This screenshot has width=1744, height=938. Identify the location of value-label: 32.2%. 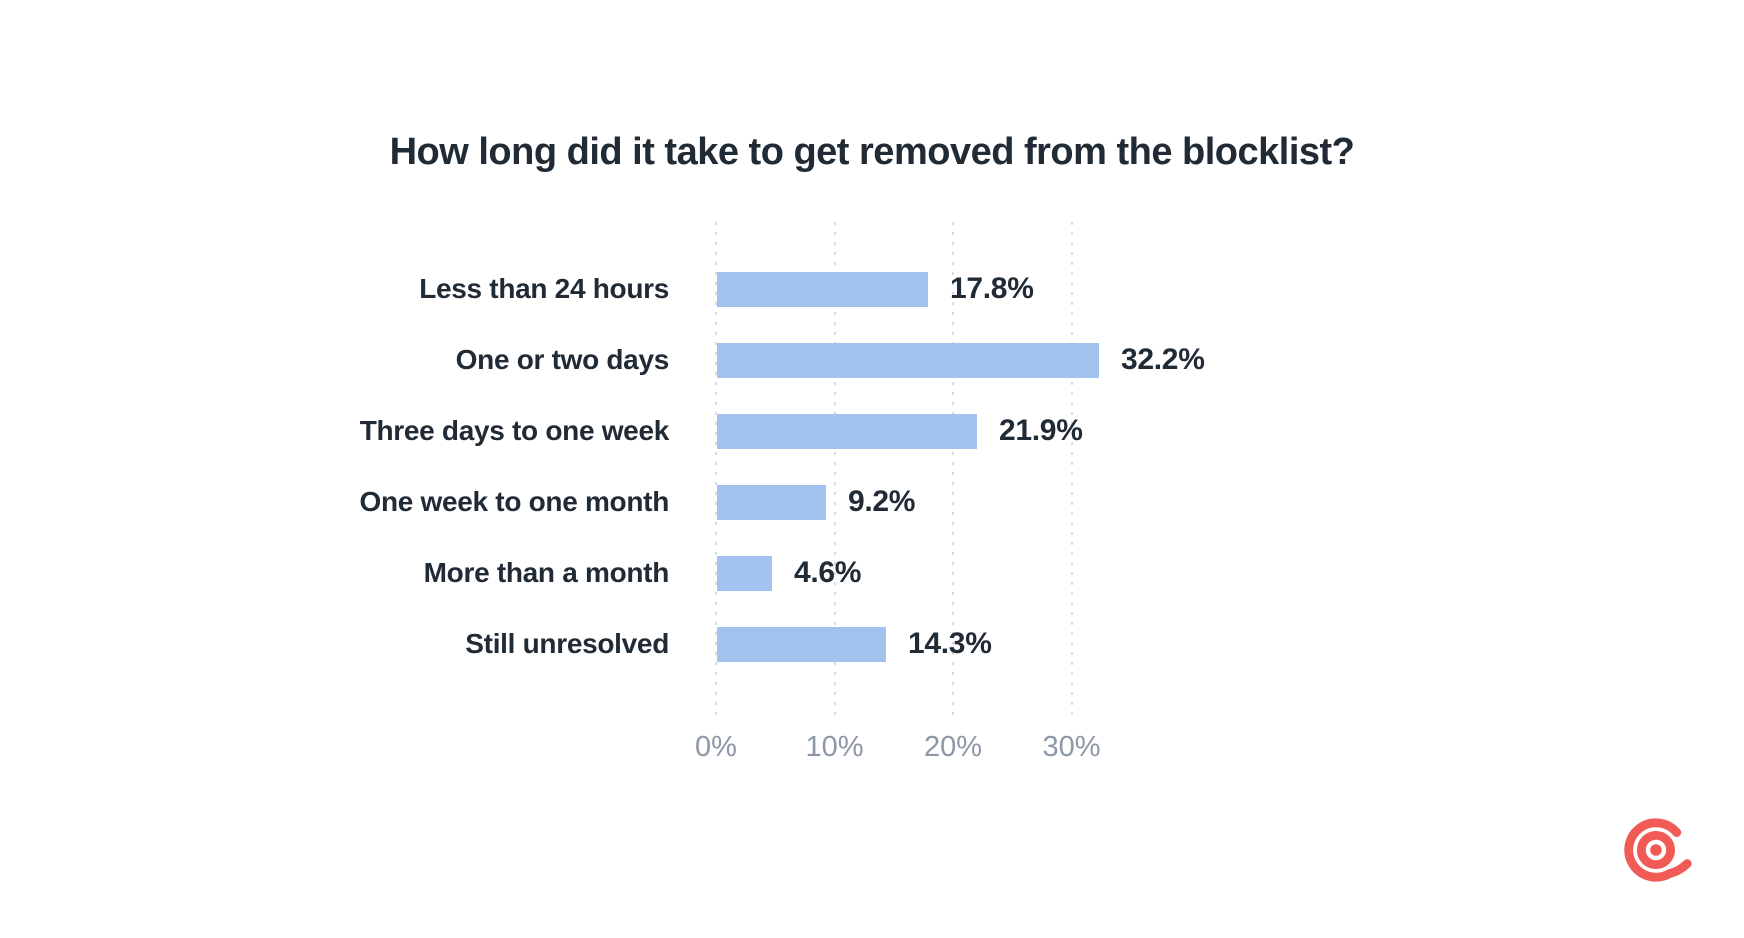
(1163, 359).